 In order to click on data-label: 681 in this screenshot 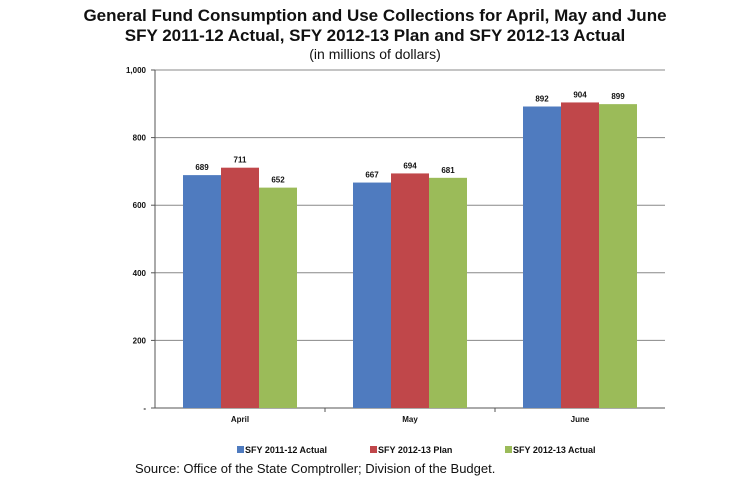, I will do `click(448, 170)`.